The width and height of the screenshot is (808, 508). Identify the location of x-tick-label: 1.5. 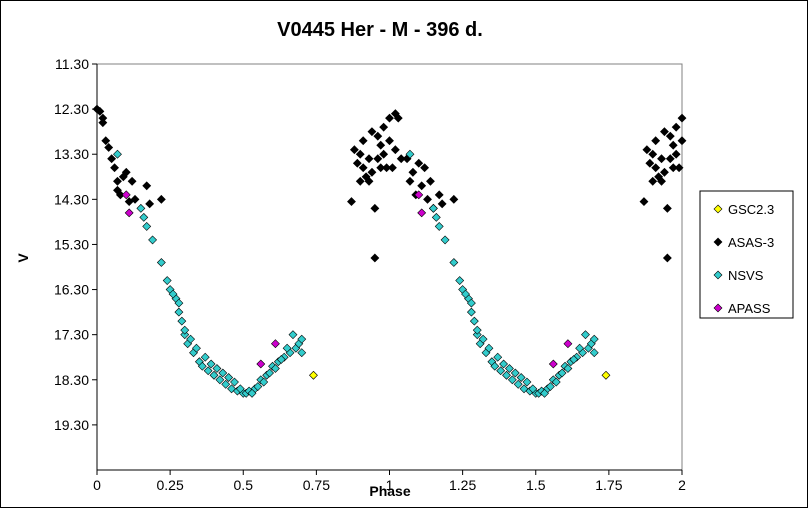
(536, 485).